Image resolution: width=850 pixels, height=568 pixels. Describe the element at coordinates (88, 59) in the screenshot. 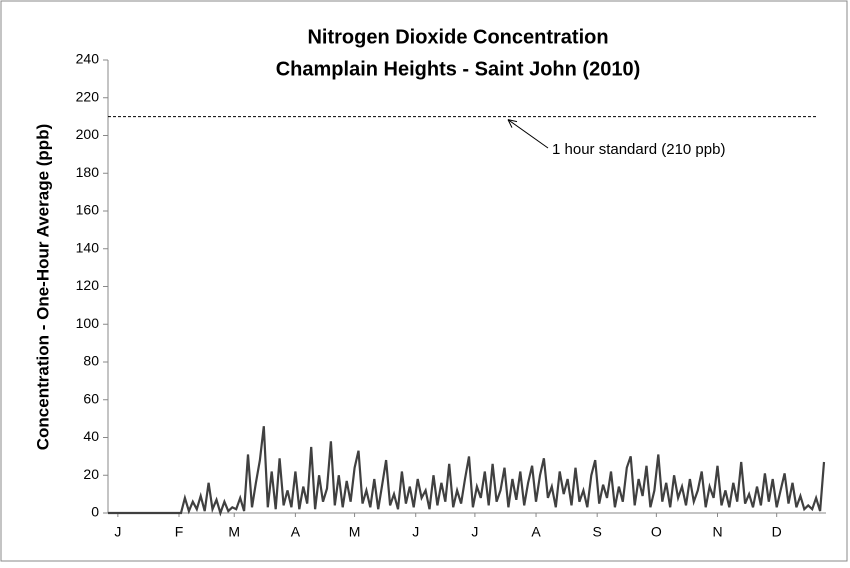

I see `y-tick-label: 240` at that location.